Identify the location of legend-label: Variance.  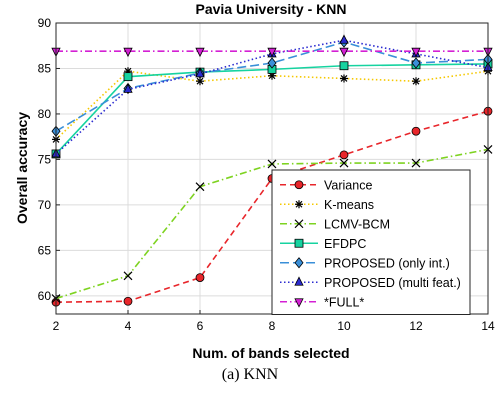
(348, 185).